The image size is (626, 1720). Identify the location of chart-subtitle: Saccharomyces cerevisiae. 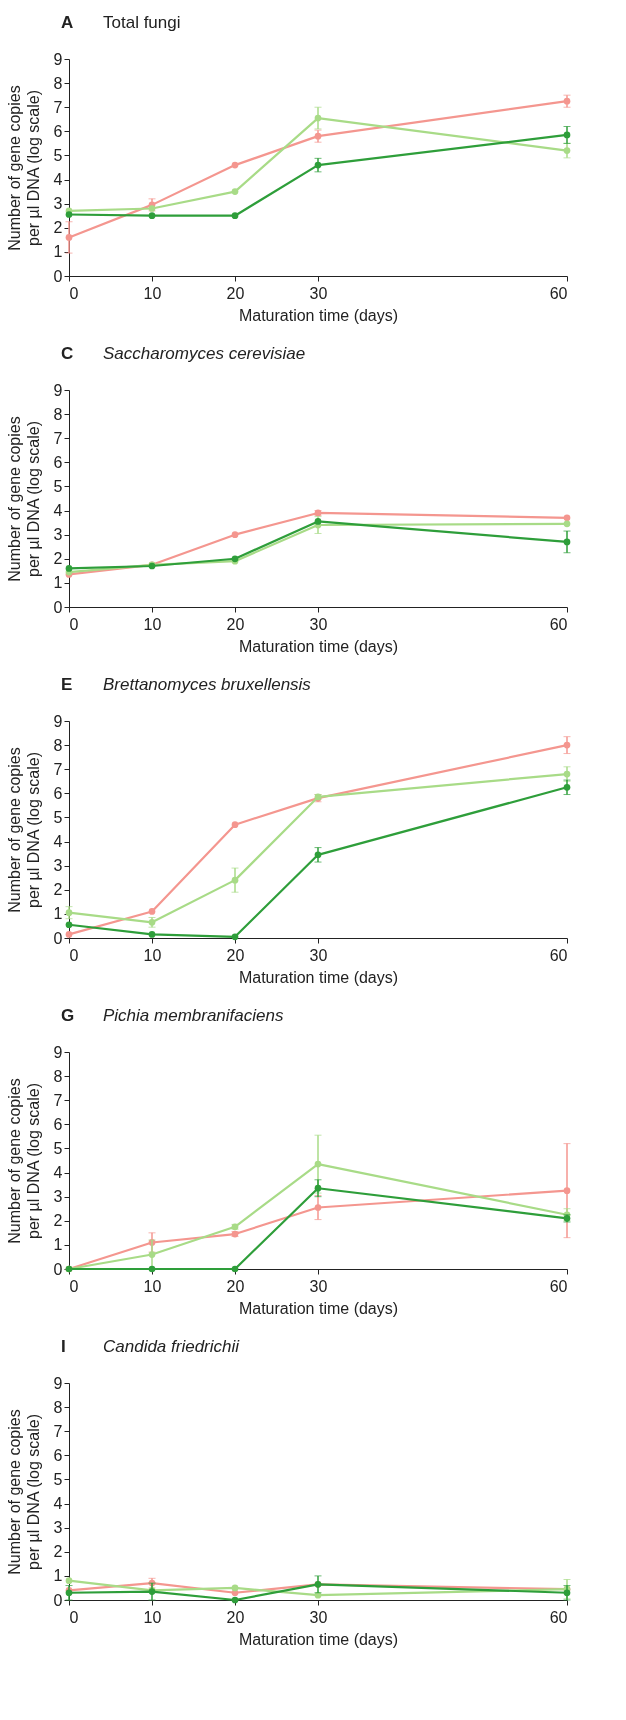
(204, 353).